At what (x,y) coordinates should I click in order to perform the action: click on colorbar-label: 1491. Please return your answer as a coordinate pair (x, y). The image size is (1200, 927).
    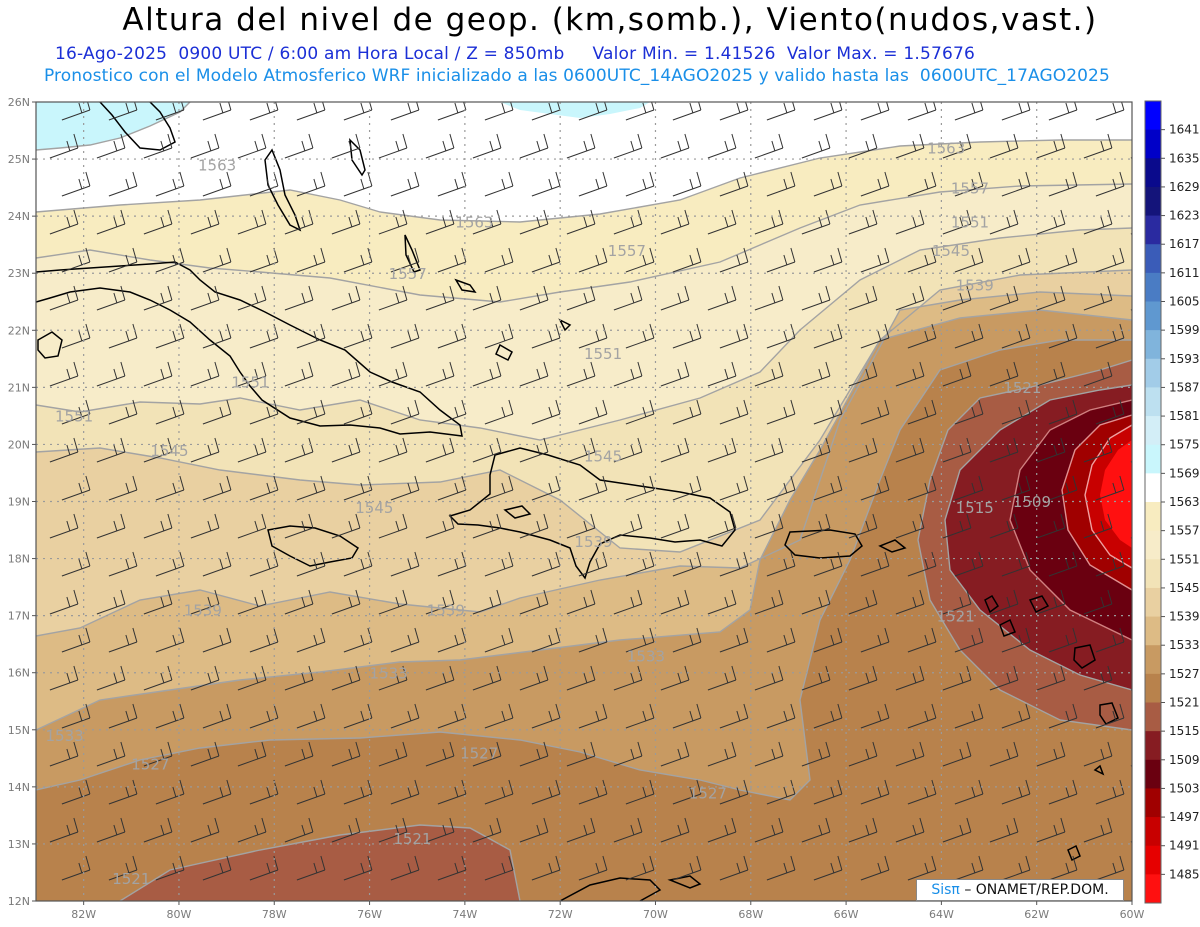
    Looking at the image, I should click on (1184, 846).